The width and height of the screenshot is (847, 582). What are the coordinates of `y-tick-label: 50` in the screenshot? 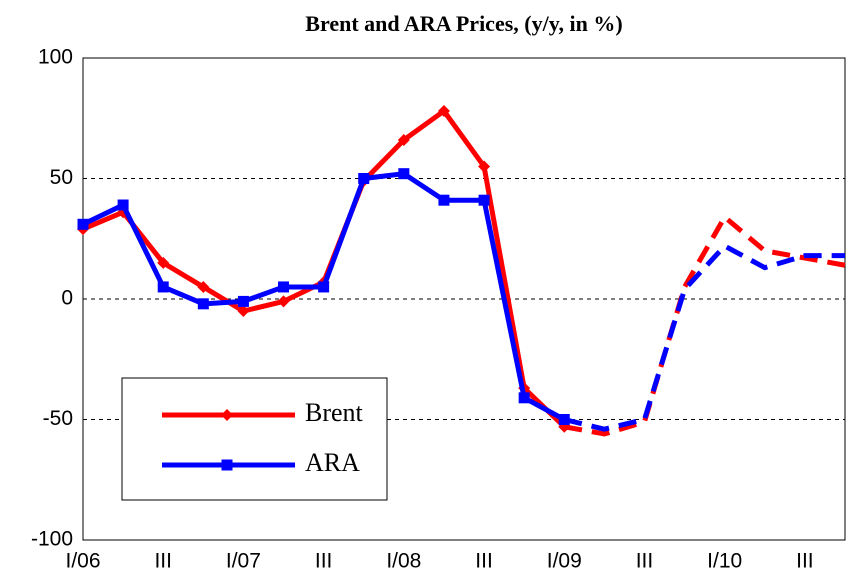 It's located at (61, 177).